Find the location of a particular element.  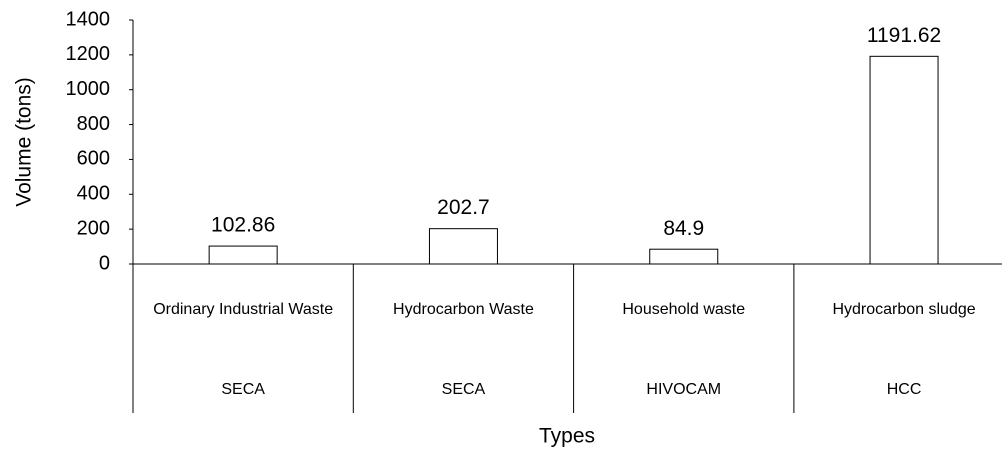

y-tick-label: 400 is located at coordinates (93, 194).